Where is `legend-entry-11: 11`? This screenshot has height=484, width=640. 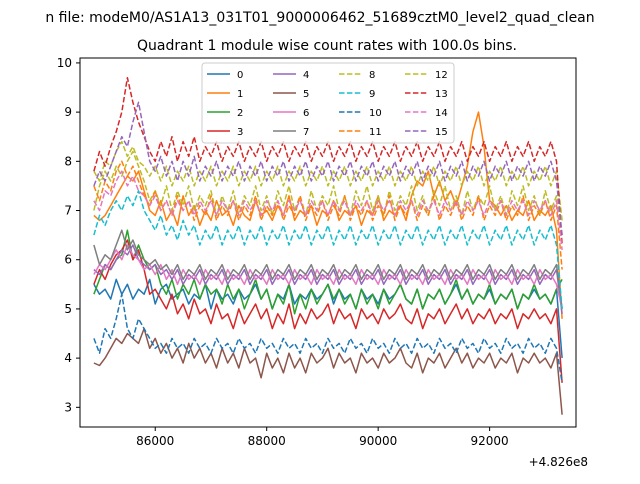
legend-entry-11: 11 is located at coordinates (360, 132).